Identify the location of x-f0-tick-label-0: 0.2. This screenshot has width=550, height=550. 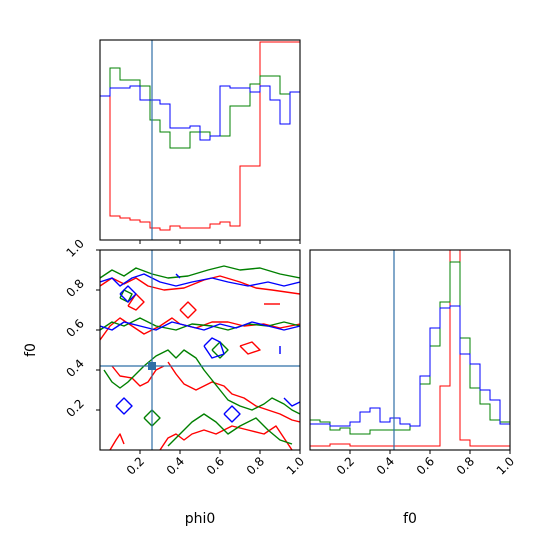
(345, 465).